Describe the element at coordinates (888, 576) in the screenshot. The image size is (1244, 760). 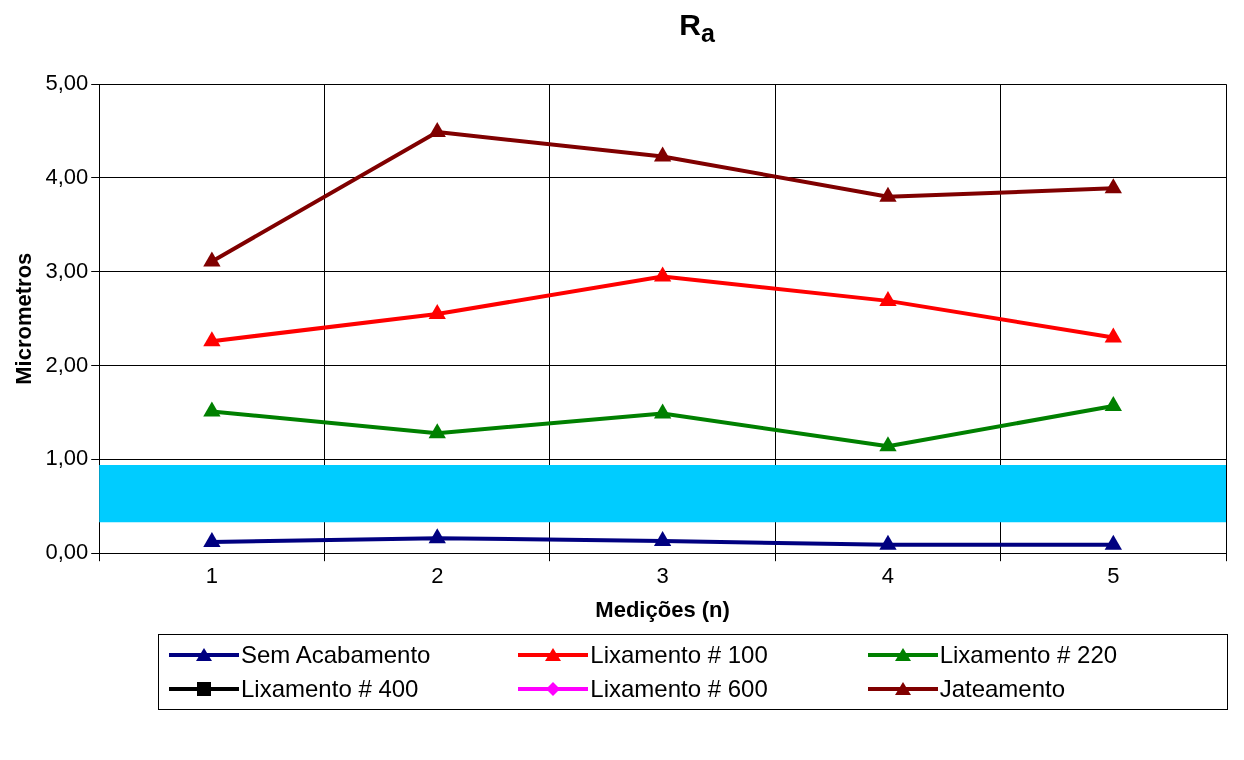
I see `x-tick-label: 4` at that location.